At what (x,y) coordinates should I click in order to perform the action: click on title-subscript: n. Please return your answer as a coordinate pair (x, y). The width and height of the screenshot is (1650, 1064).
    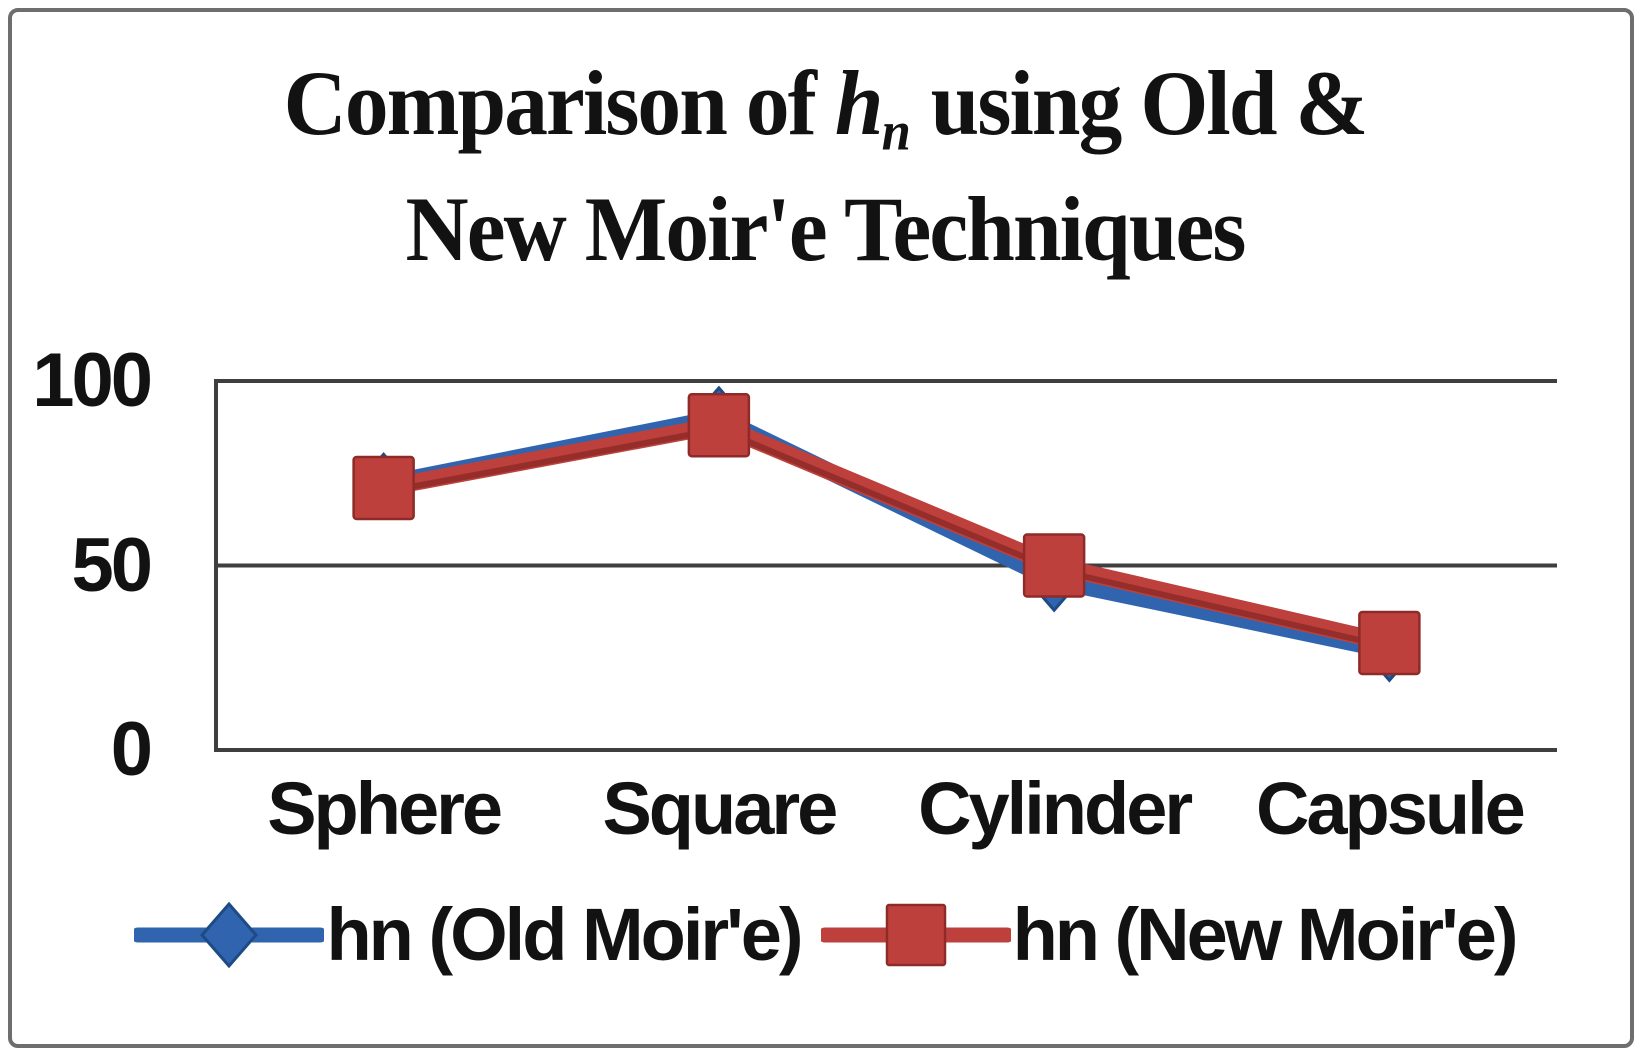
    Looking at the image, I should click on (896, 131).